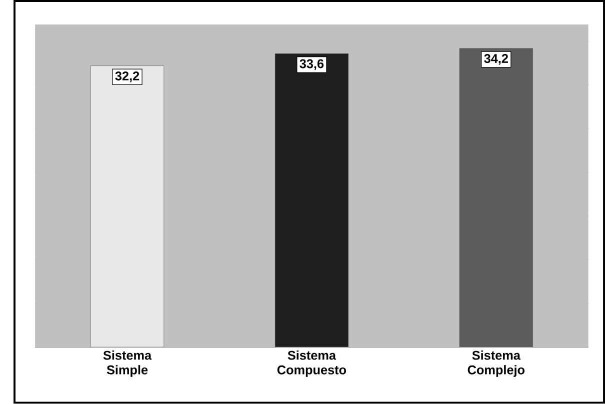  What do you see at coordinates (311, 364) in the screenshot?
I see `x-tick-label: Sistema Compuesto` at bounding box center [311, 364].